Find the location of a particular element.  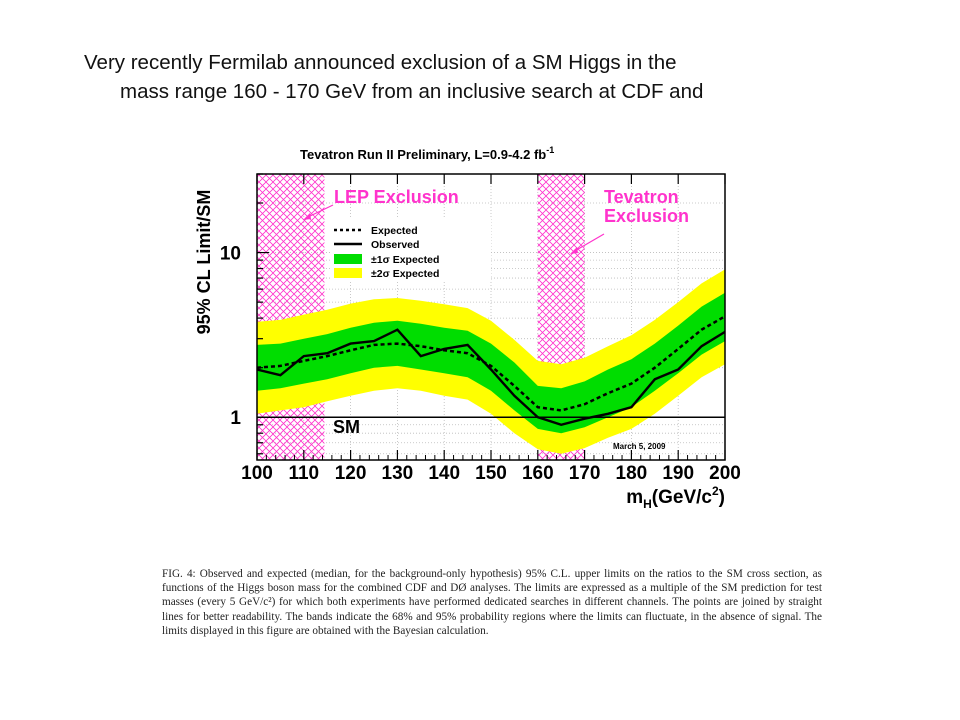

legend-1sigma-label: ±1σ Expected is located at coordinates (405, 260).